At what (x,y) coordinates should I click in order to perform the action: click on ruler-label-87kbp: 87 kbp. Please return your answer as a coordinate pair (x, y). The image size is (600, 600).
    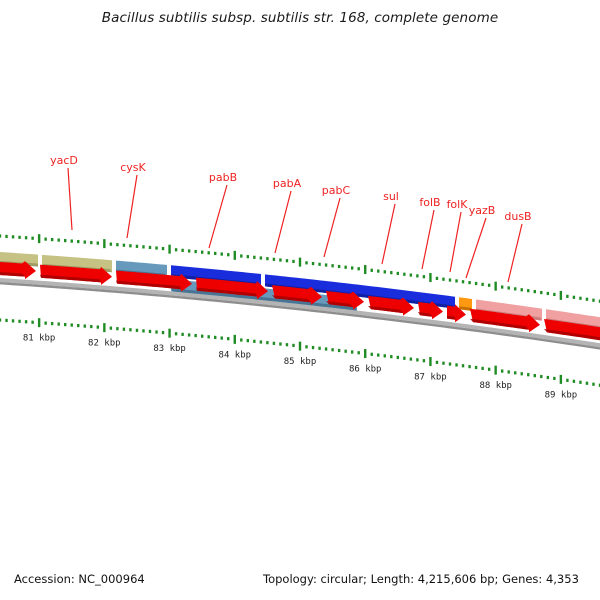
    Looking at the image, I should click on (430, 378).